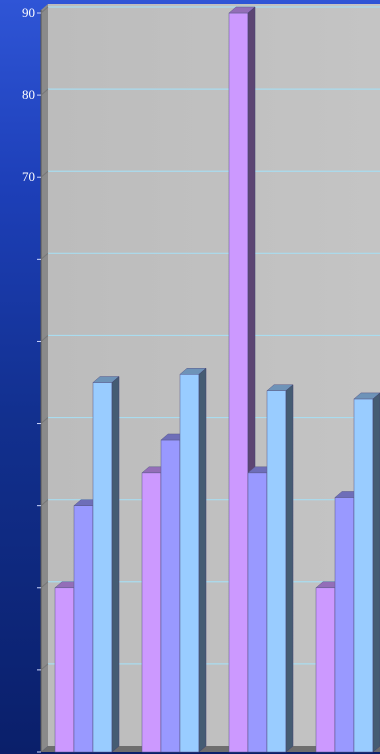 The width and height of the screenshot is (380, 754). What do you see at coordinates (210, 749) in the screenshot?
I see `chart-floor` at bounding box center [210, 749].